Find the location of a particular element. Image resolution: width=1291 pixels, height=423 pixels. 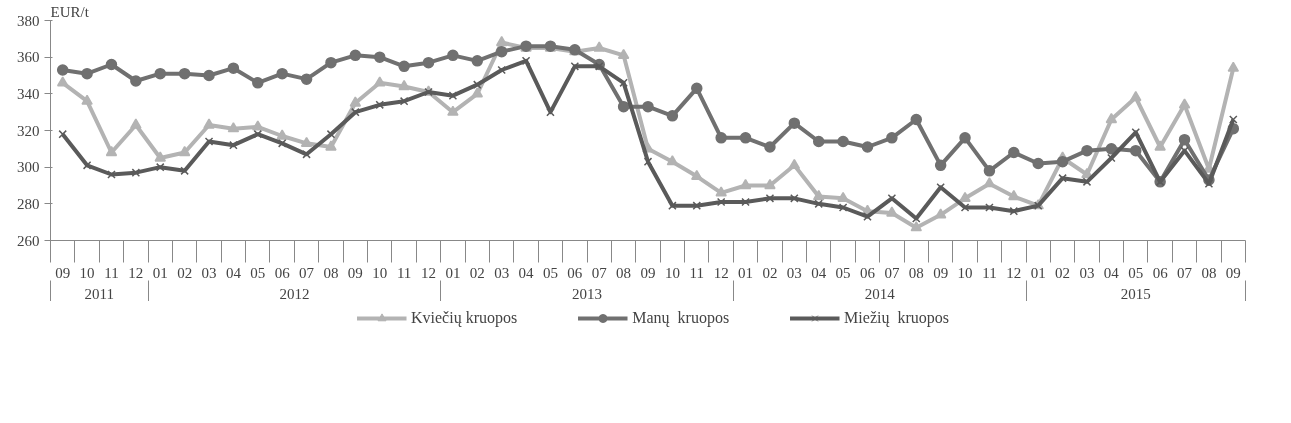

y-tick-label: 380 is located at coordinates (28, 20).